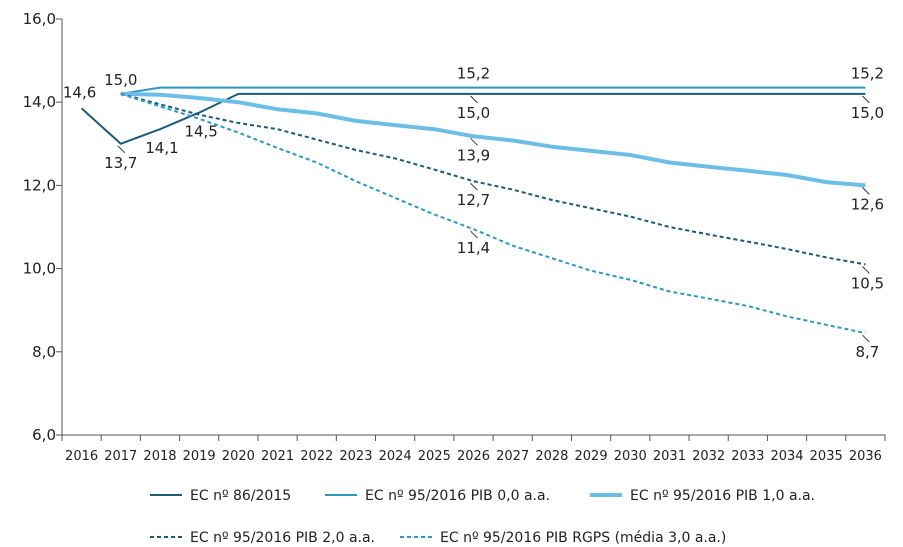  What do you see at coordinates (277, 456) in the screenshot?
I see `x-tick-label: 2021` at bounding box center [277, 456].